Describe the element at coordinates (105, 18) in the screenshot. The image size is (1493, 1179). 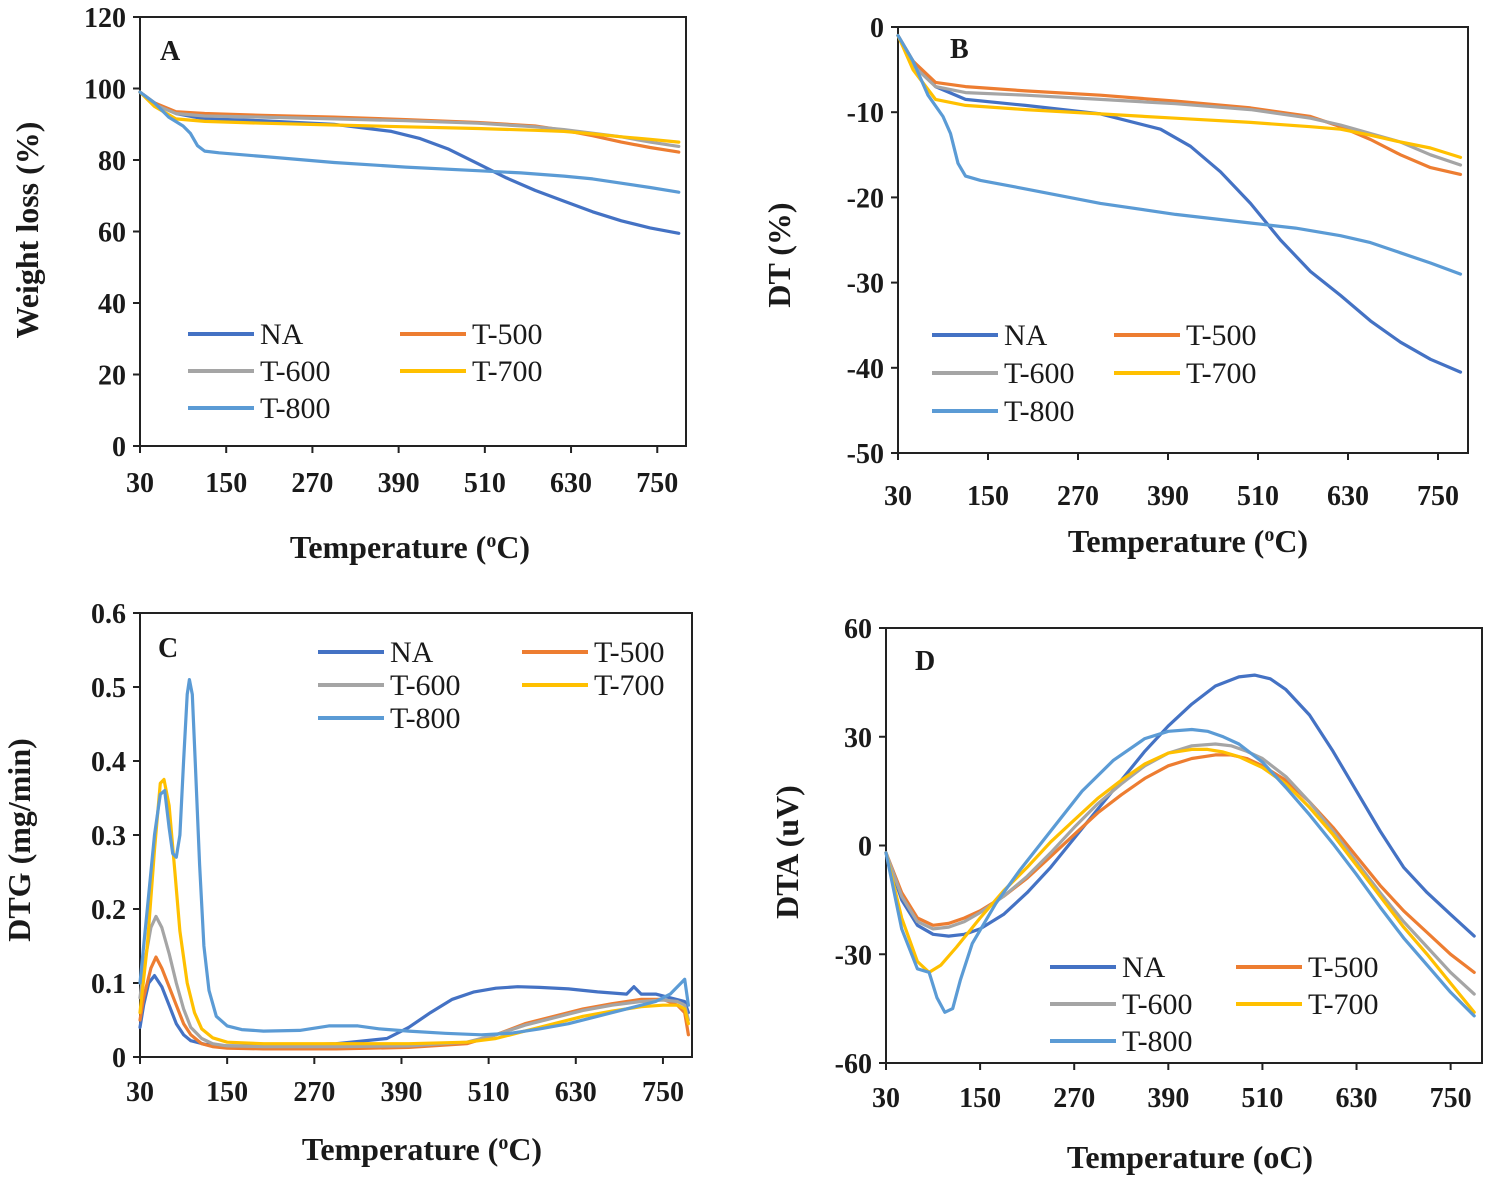
I see `y-tick-label: 120` at that location.